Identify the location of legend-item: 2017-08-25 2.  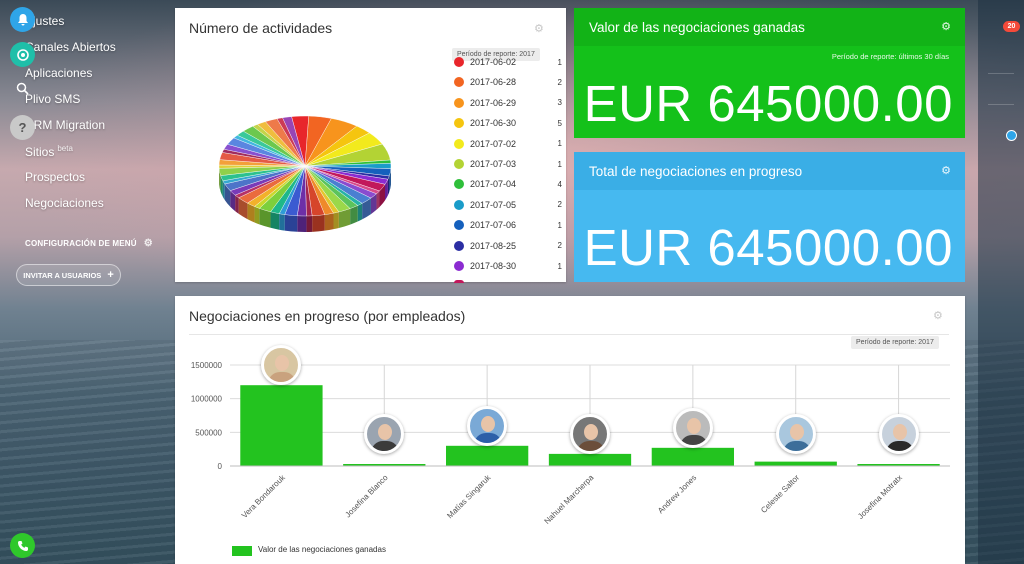
(508, 246).